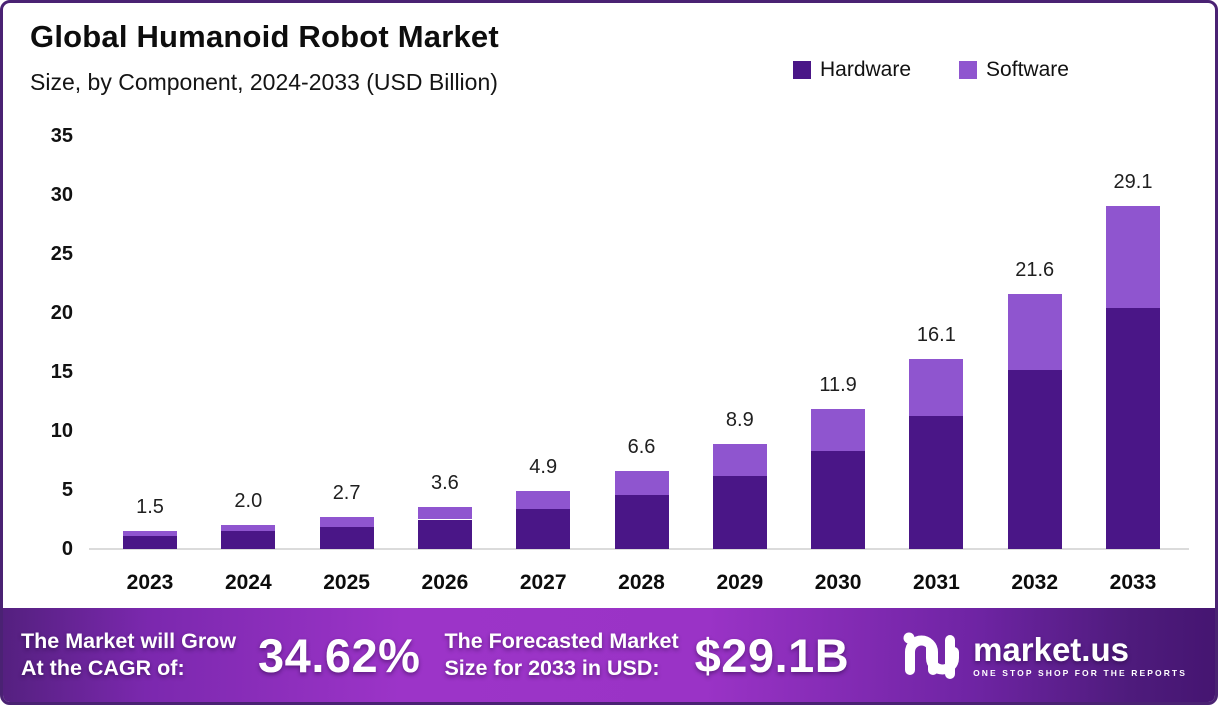 The height and width of the screenshot is (705, 1218). Describe the element at coordinates (931, 655) in the screenshot. I see `market-us-logo-icon` at that location.